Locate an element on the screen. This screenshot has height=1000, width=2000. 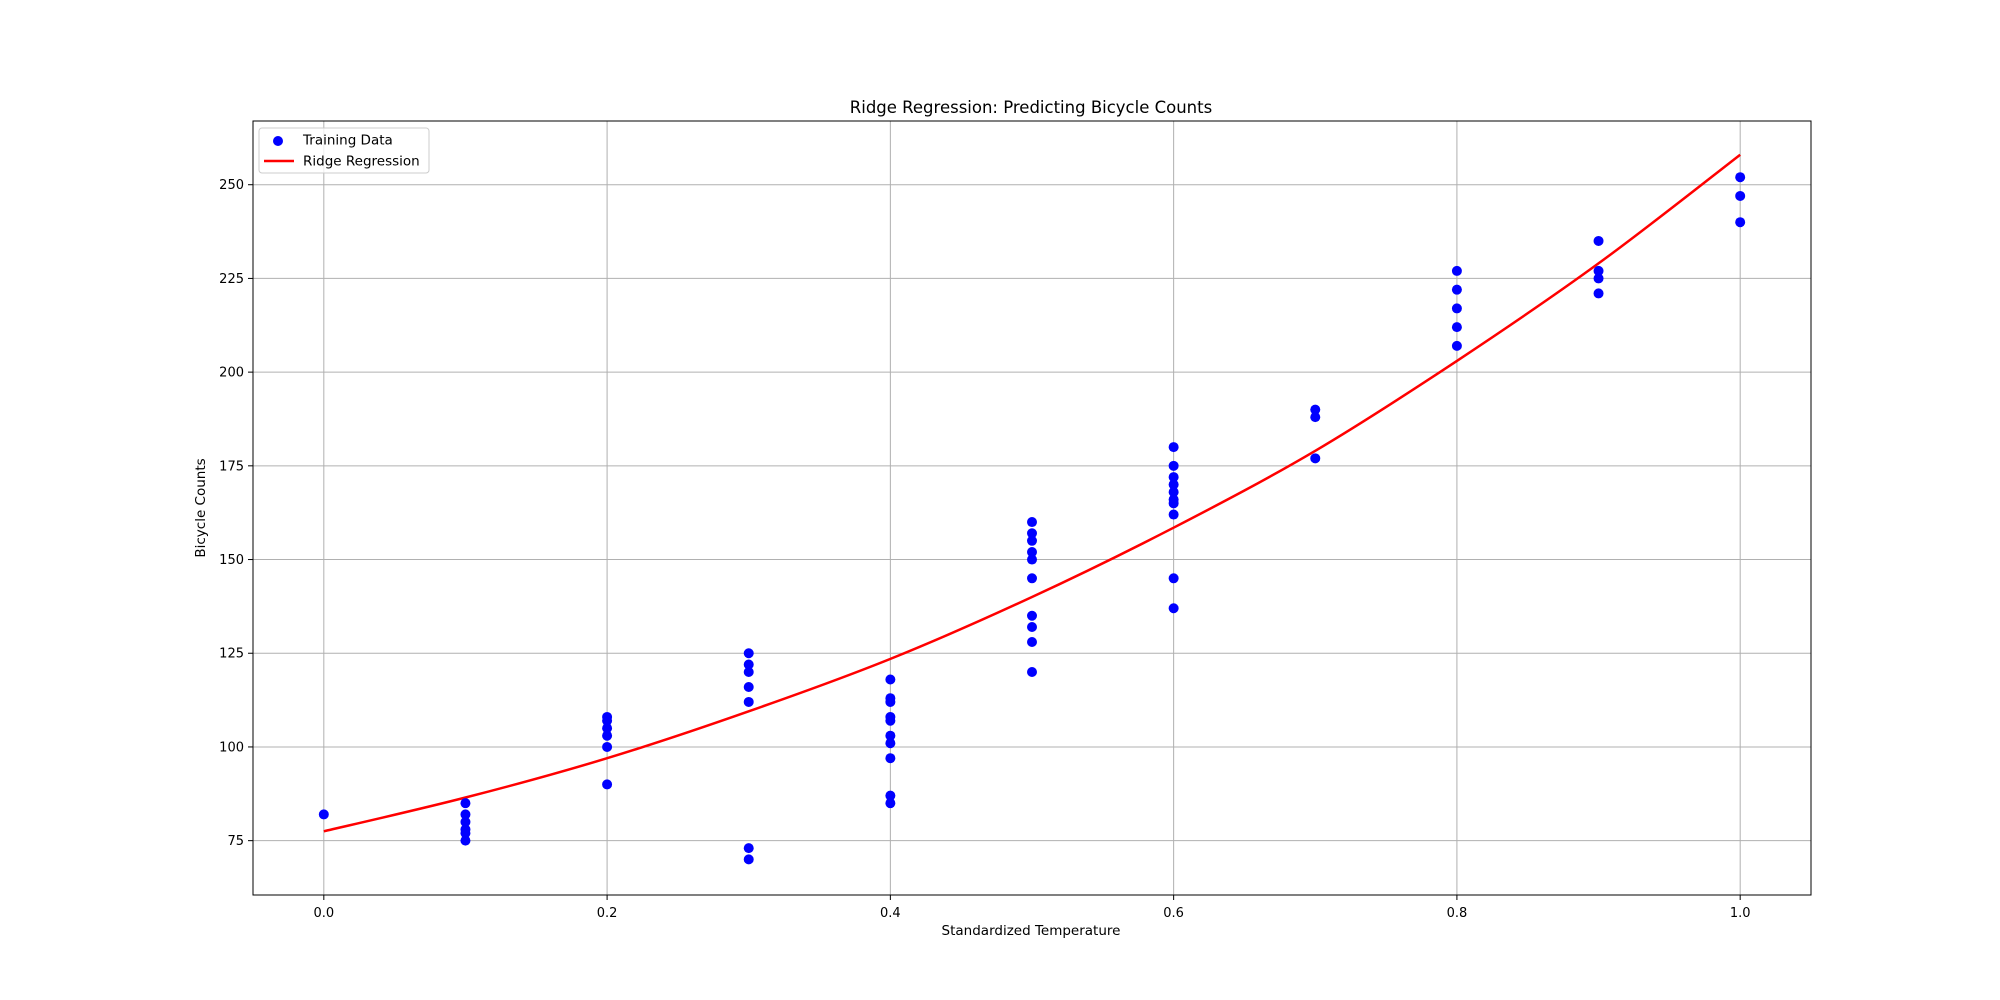
legend-label-training-data: Training Data is located at coordinates (347, 141).